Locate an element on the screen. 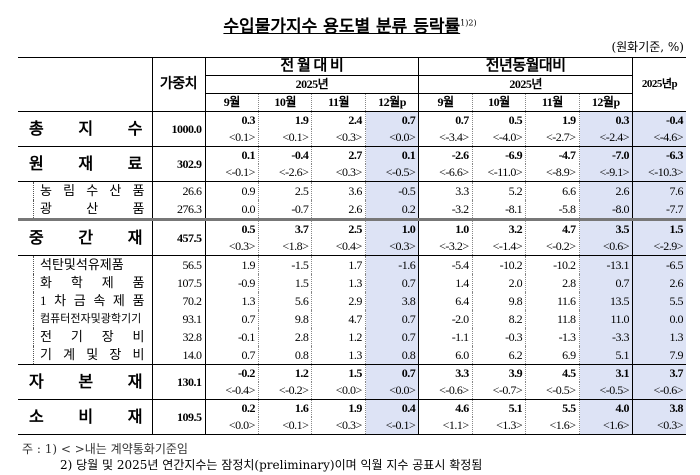 This screenshot has width=700, height=475. mom-value: 6.6 is located at coordinates (552, 190).